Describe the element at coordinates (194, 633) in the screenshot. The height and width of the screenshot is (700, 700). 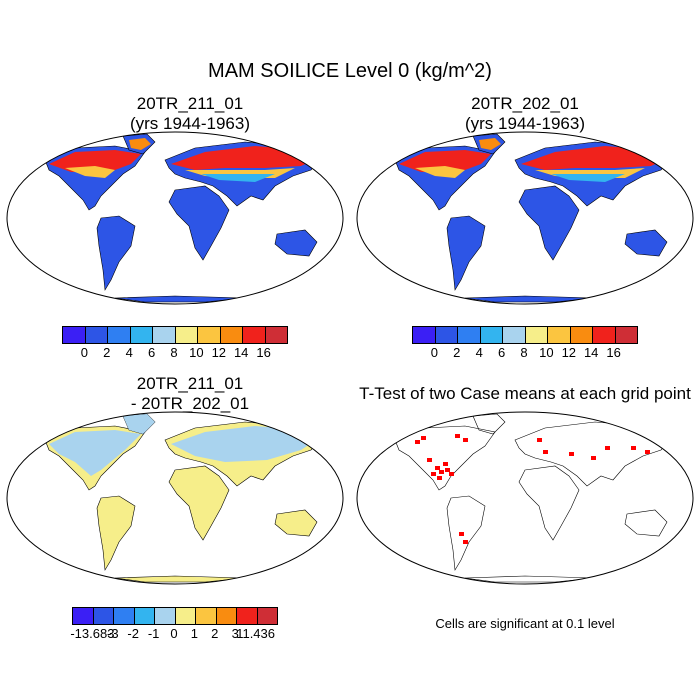
I see `colorbar-3-tick-label: 1` at that location.